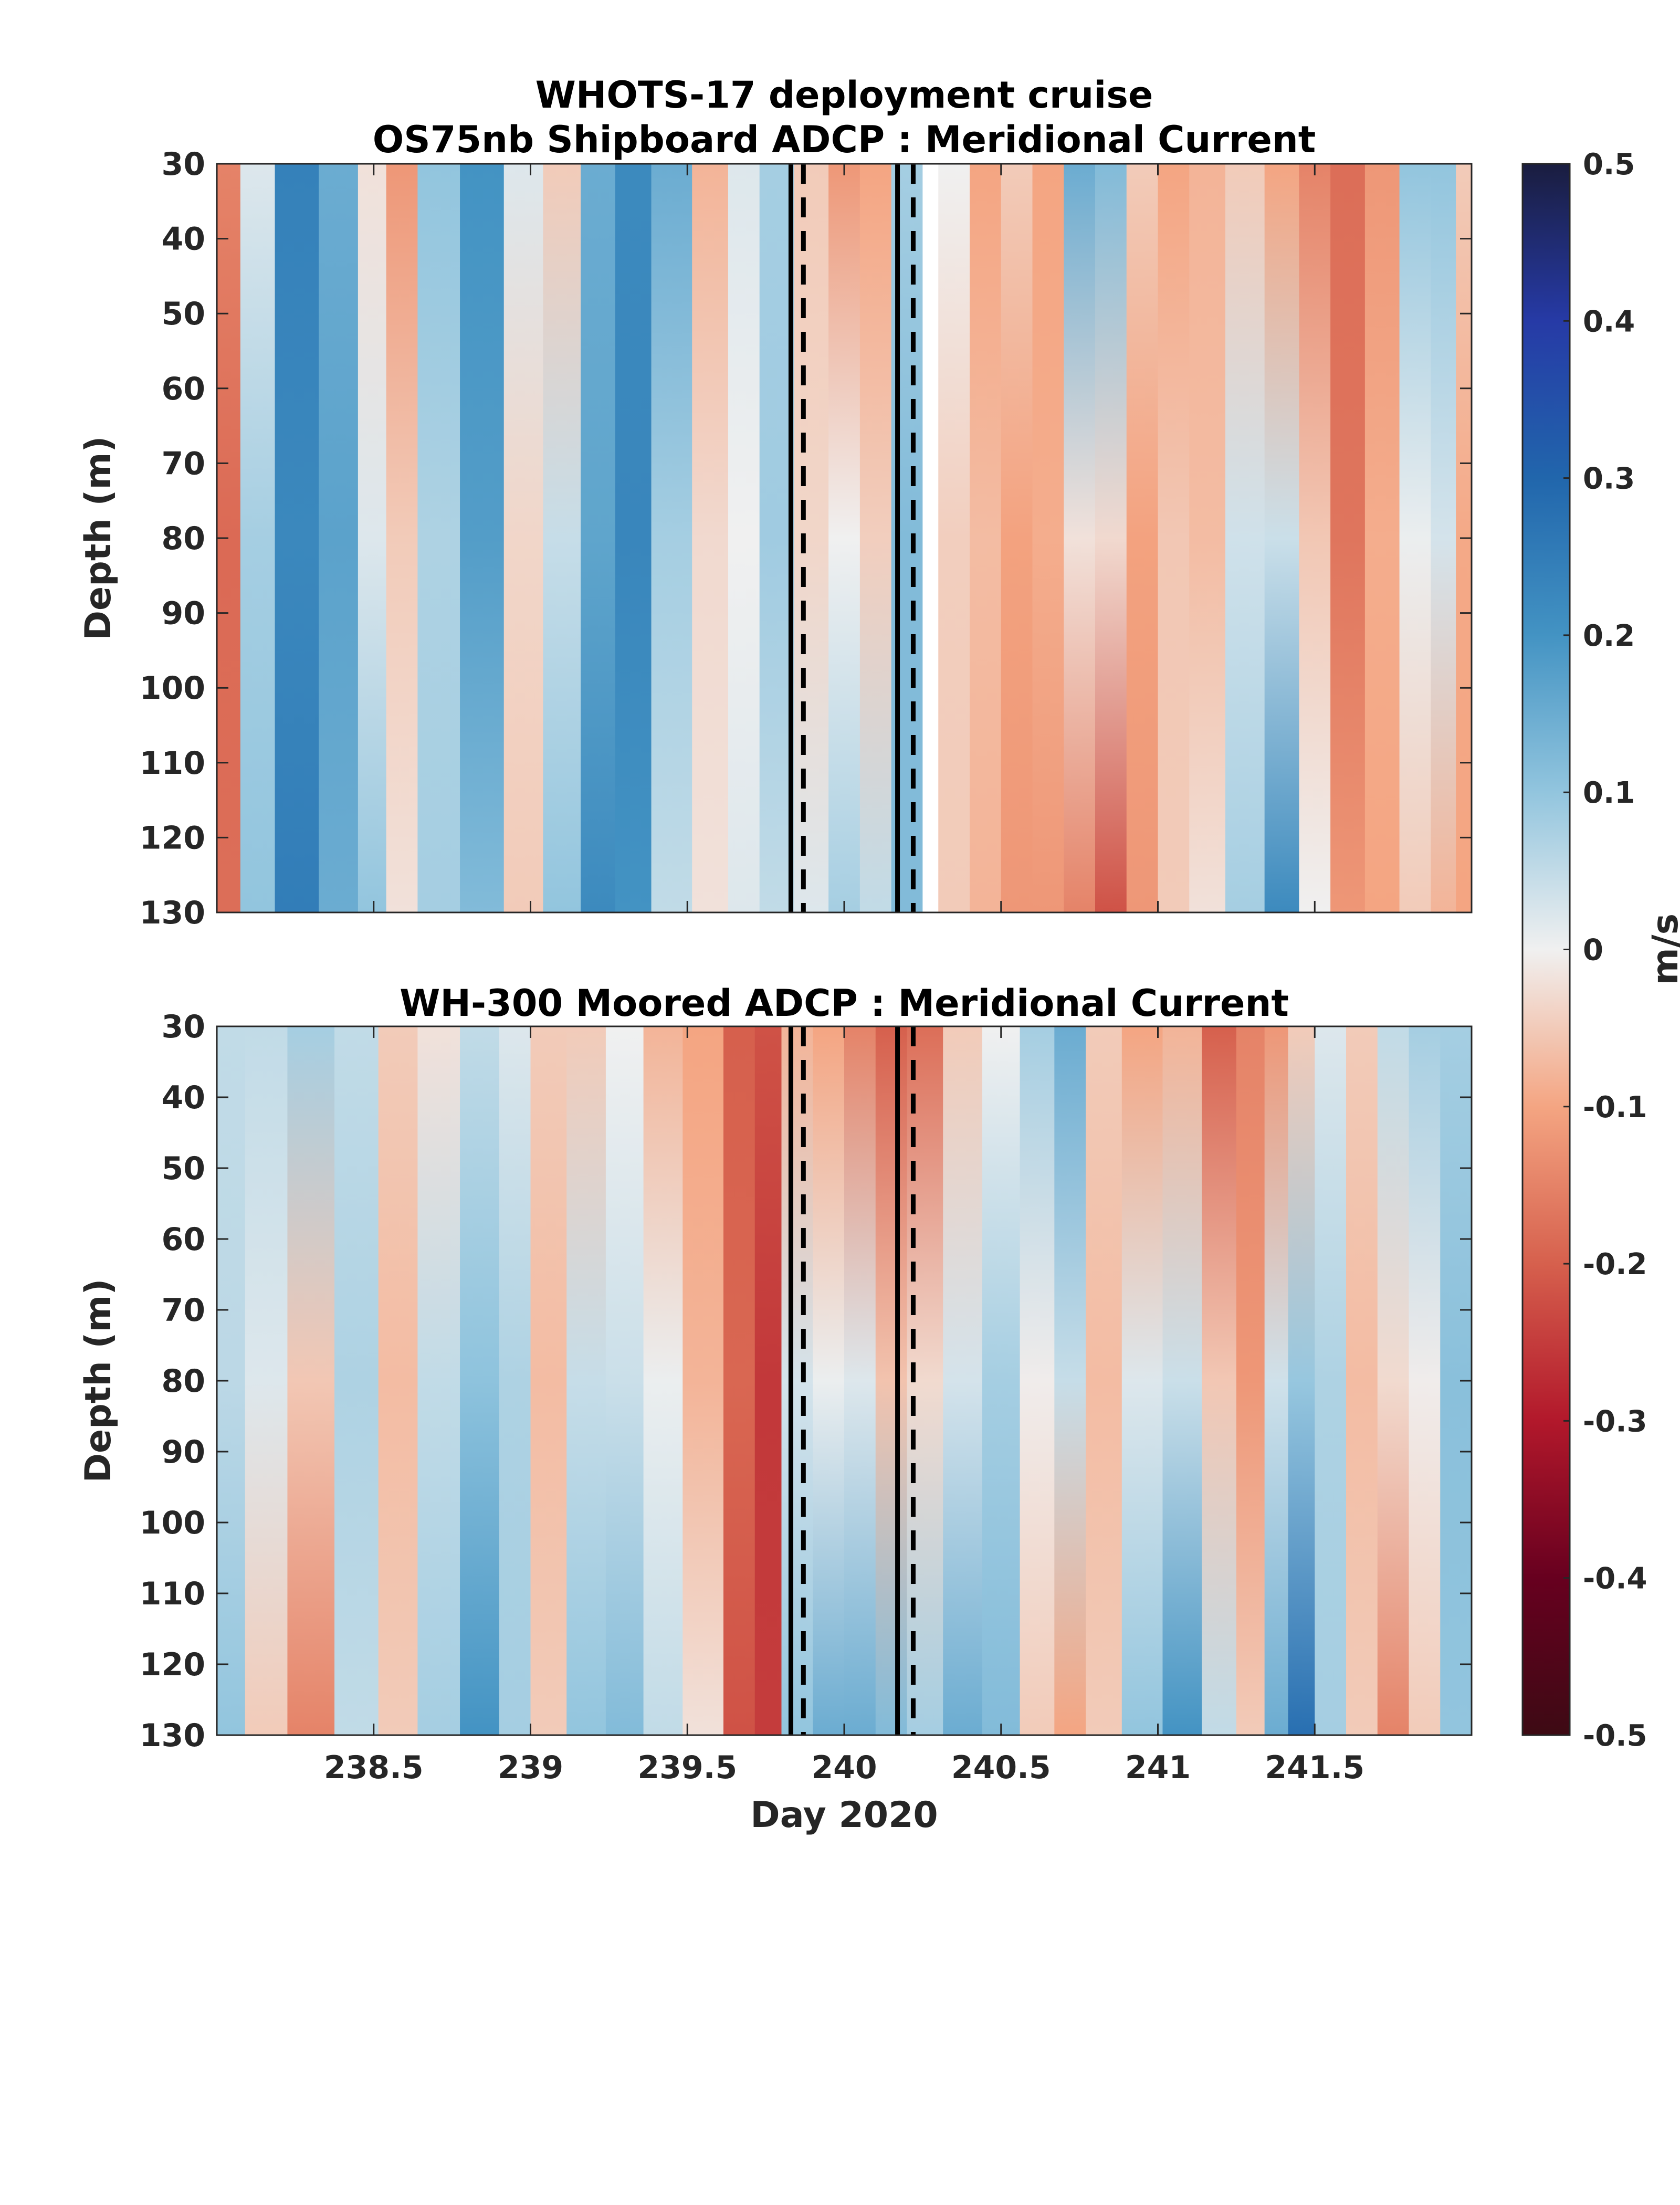 This screenshot has height=2205, width=1680. I want to click on moored-y-tick-label: 50, so click(184, 1168).